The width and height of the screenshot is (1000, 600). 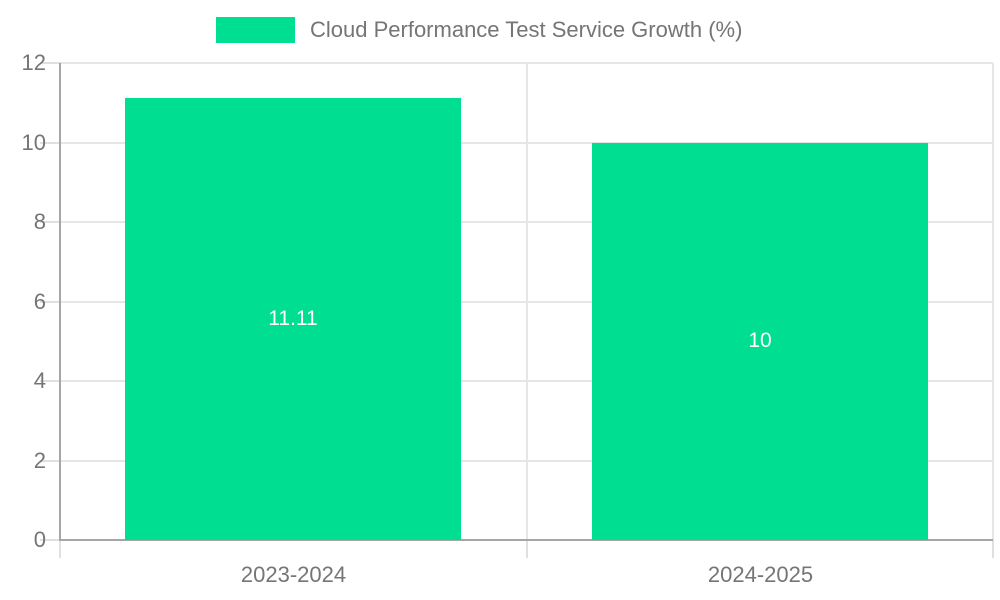 I want to click on y-axis-tick-label: 4, so click(x=39, y=380).